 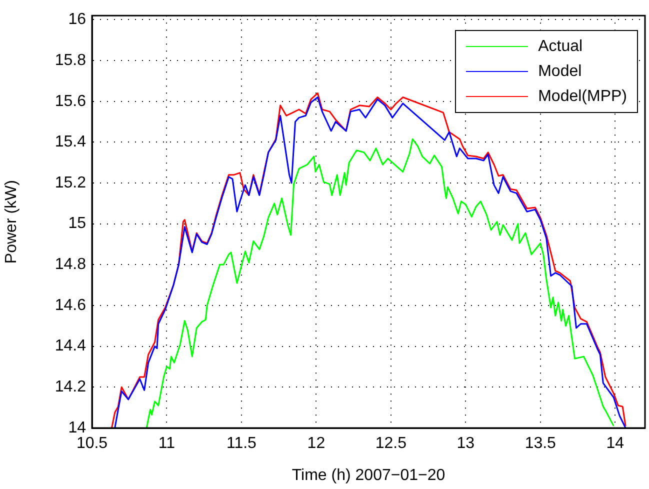 I want to click on x-axis-title: Time (h) 2007−01−20, so click(x=369, y=475).